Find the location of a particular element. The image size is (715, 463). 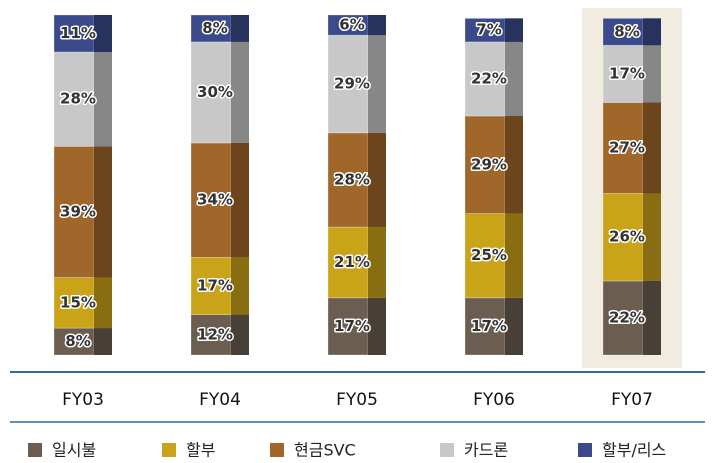

value-label: 21% is located at coordinates (352, 262).